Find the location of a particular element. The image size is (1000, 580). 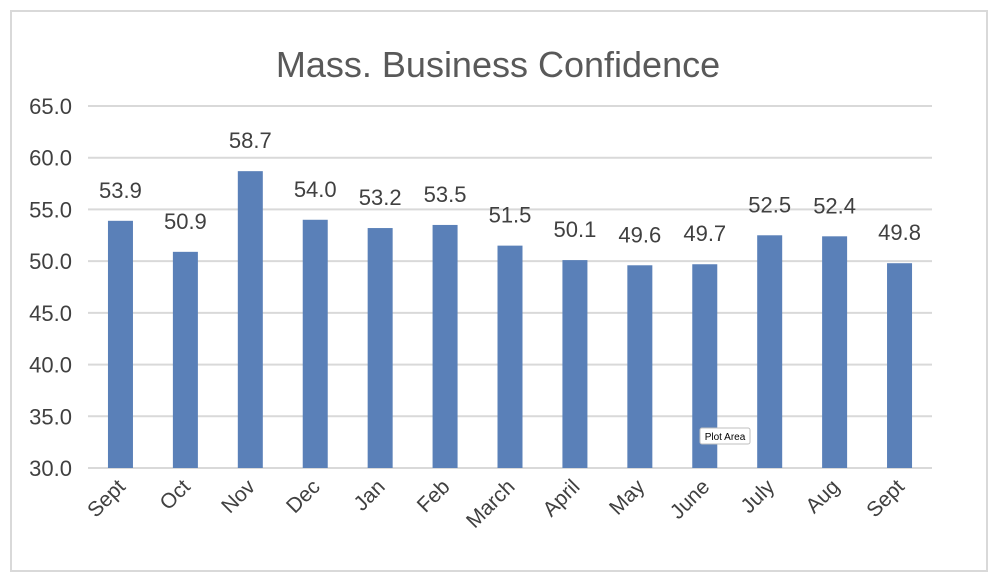

x-tick-label: March is located at coordinates (491, 504).